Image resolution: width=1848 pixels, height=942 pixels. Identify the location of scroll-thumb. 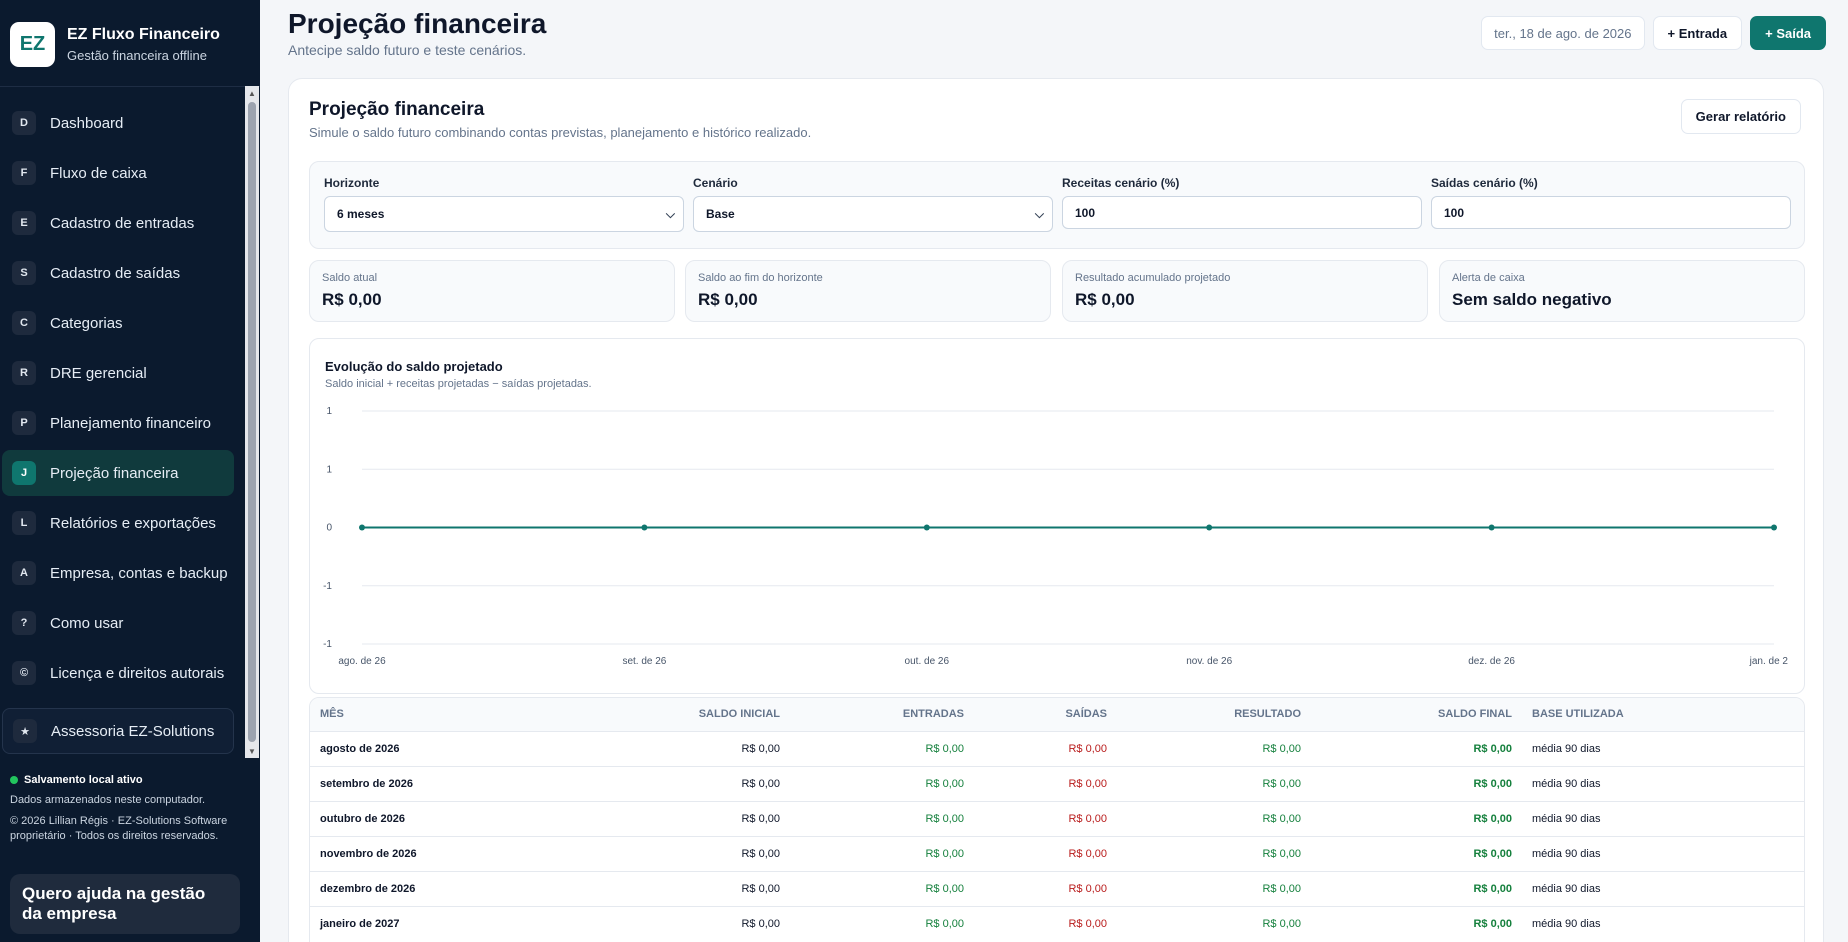
(252, 422).